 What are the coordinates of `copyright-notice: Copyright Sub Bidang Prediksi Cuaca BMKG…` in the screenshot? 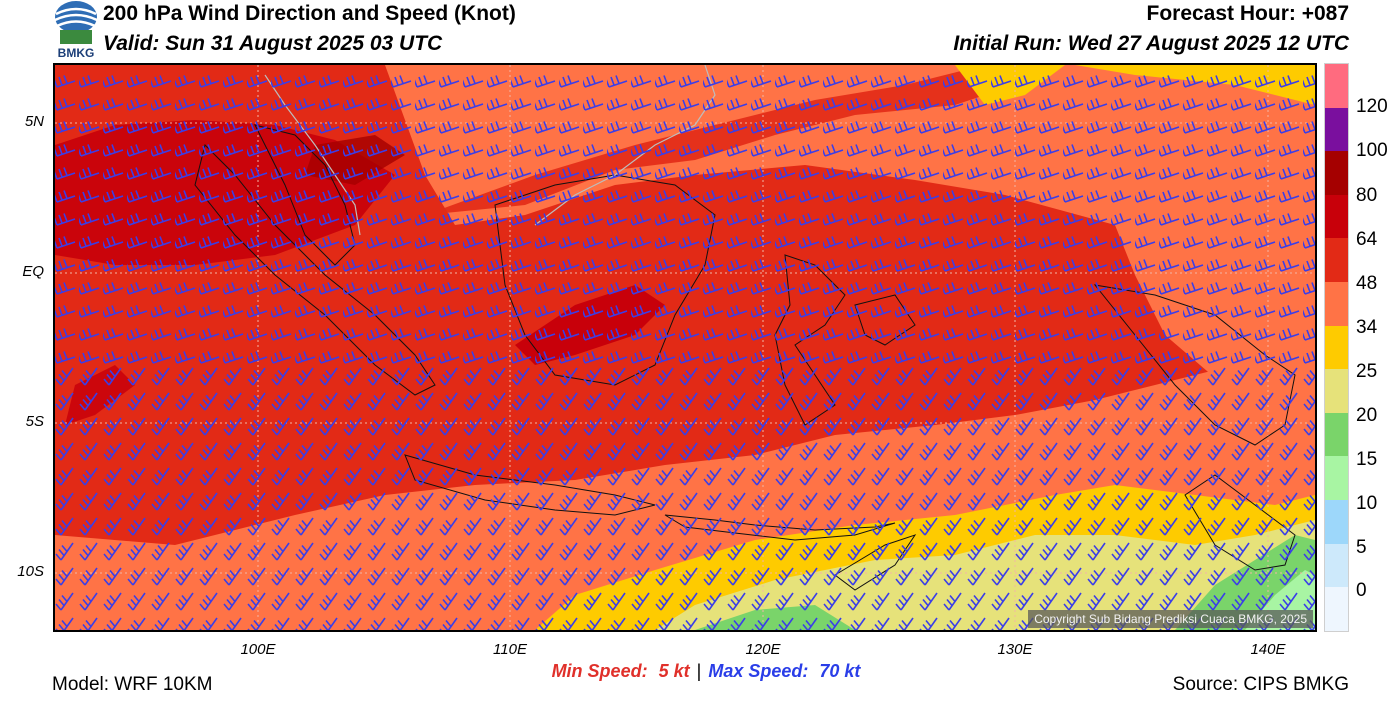 It's located at (1170, 619).